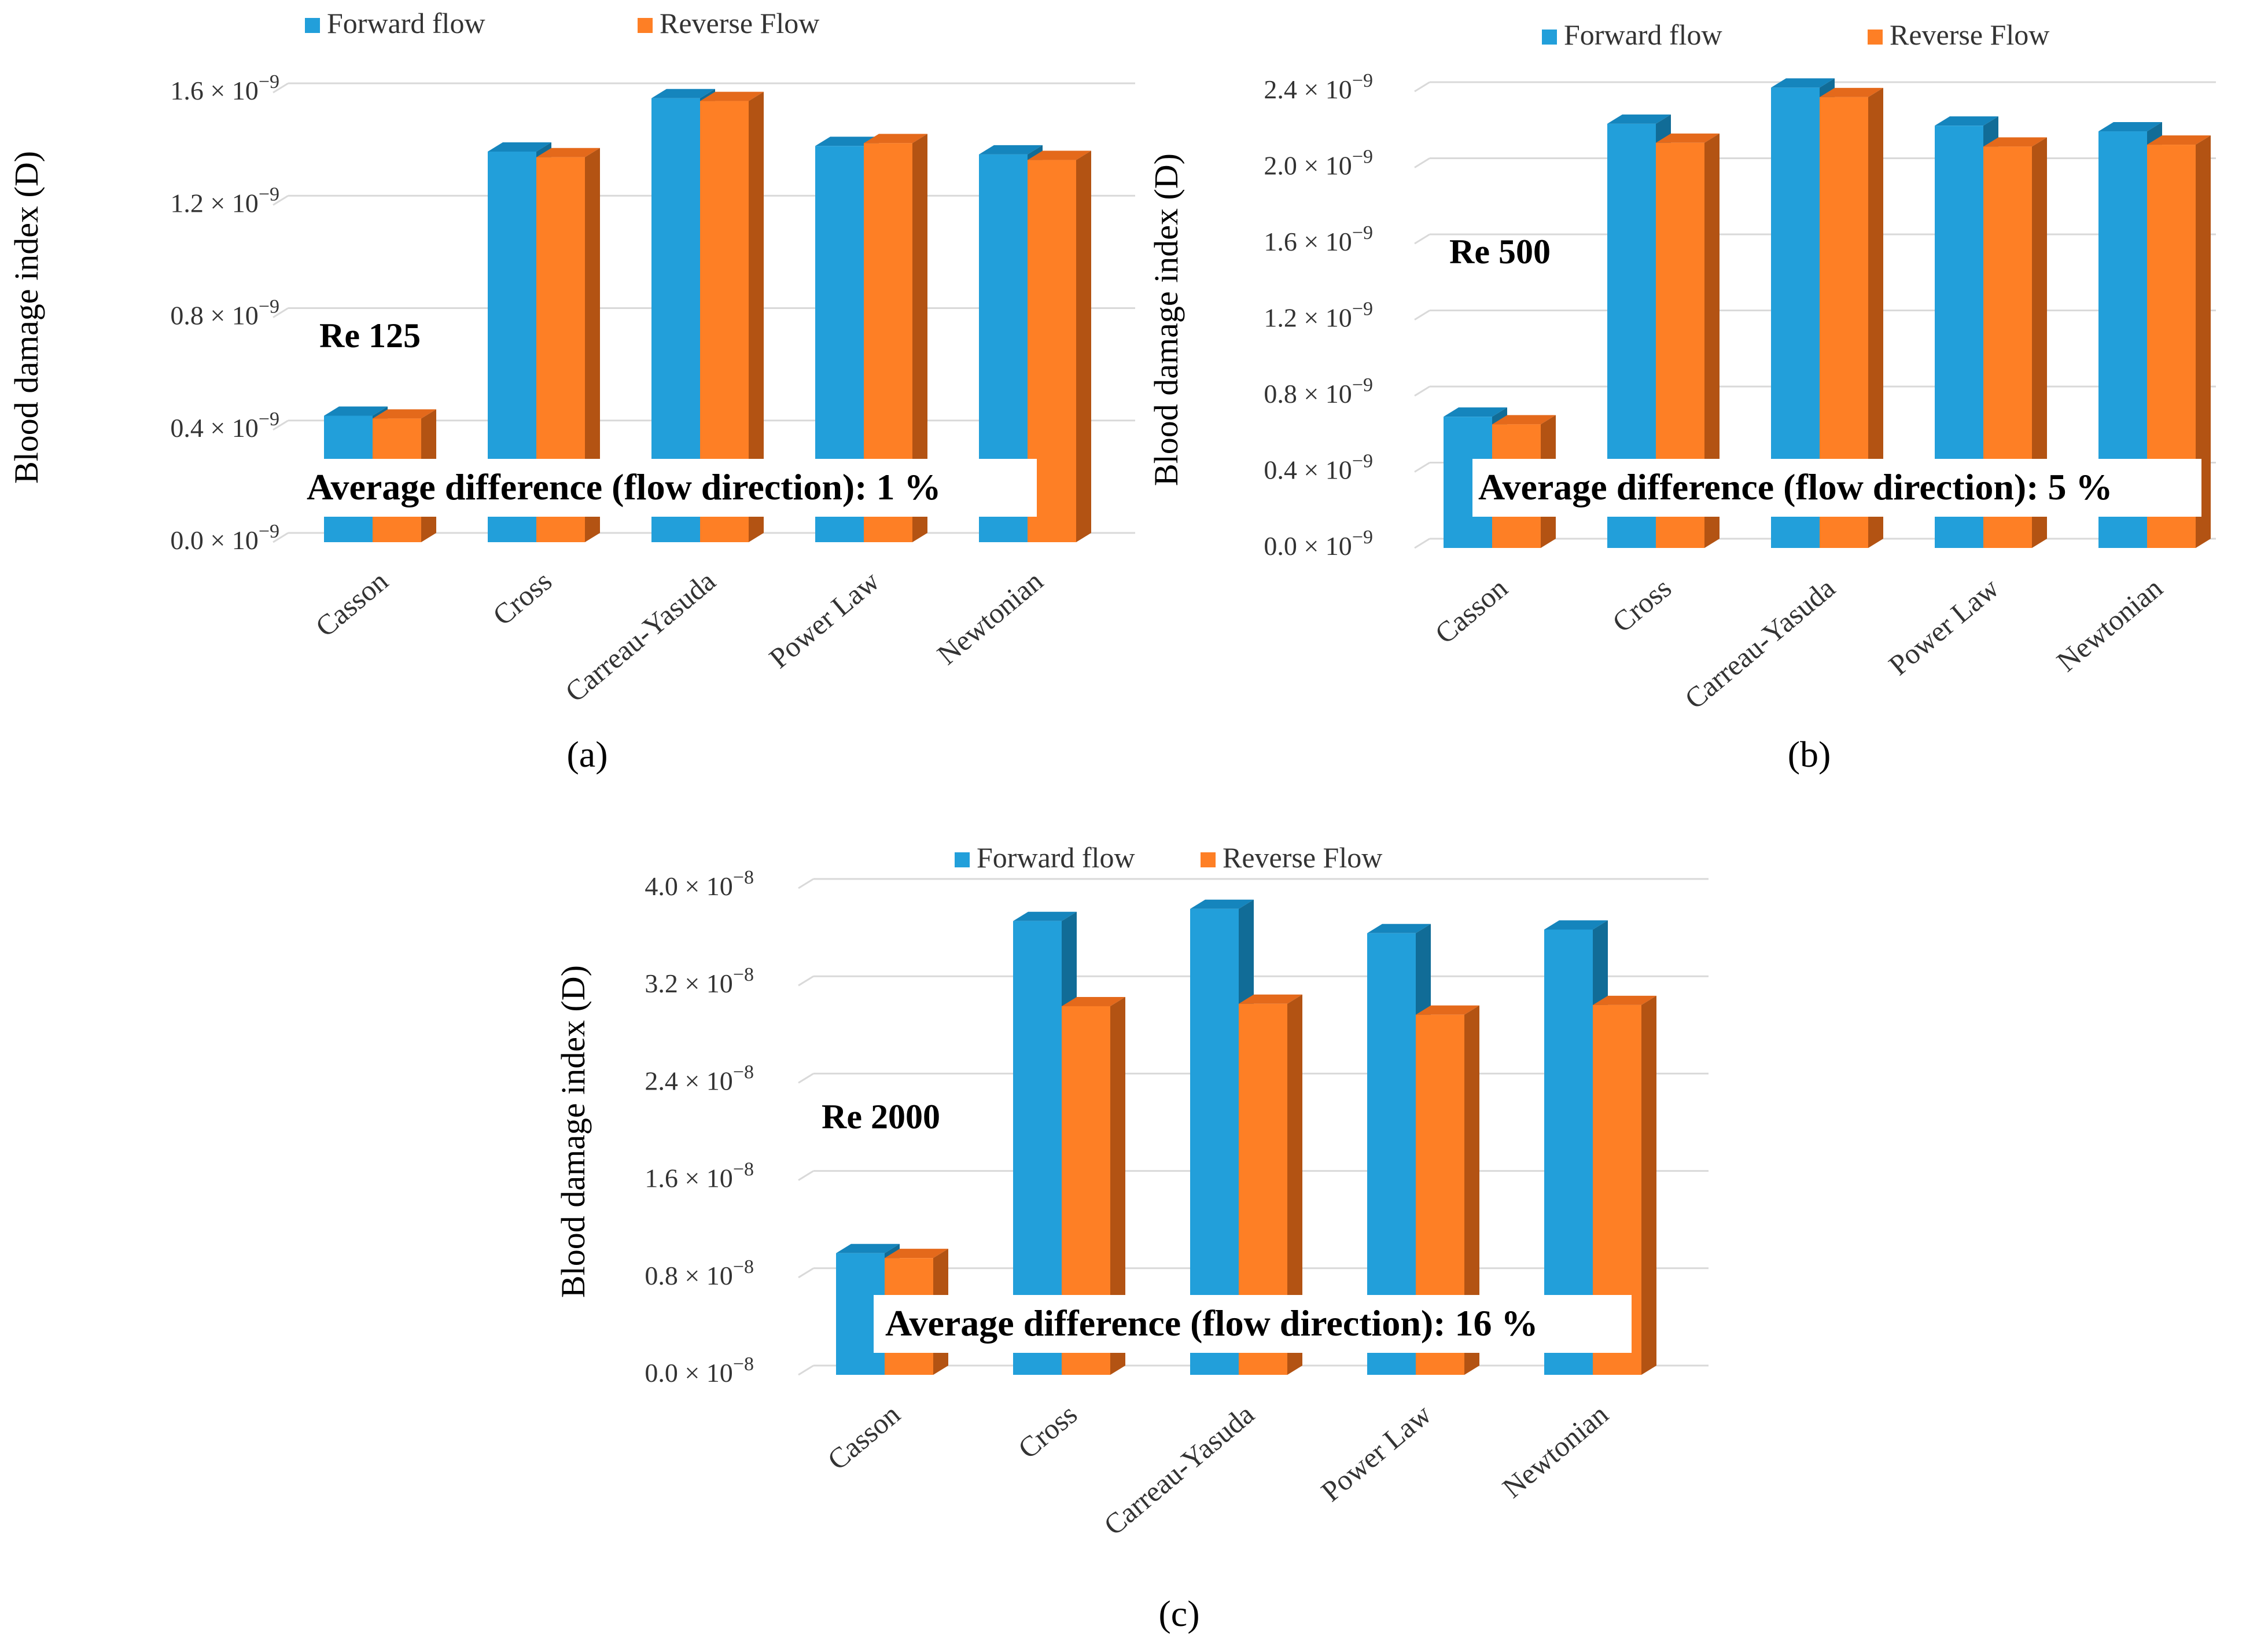 Image resolution: width=2268 pixels, height=1641 pixels. Describe the element at coordinates (689, 886) in the screenshot. I see `y-tick-value: 4.0 × 10` at that location.